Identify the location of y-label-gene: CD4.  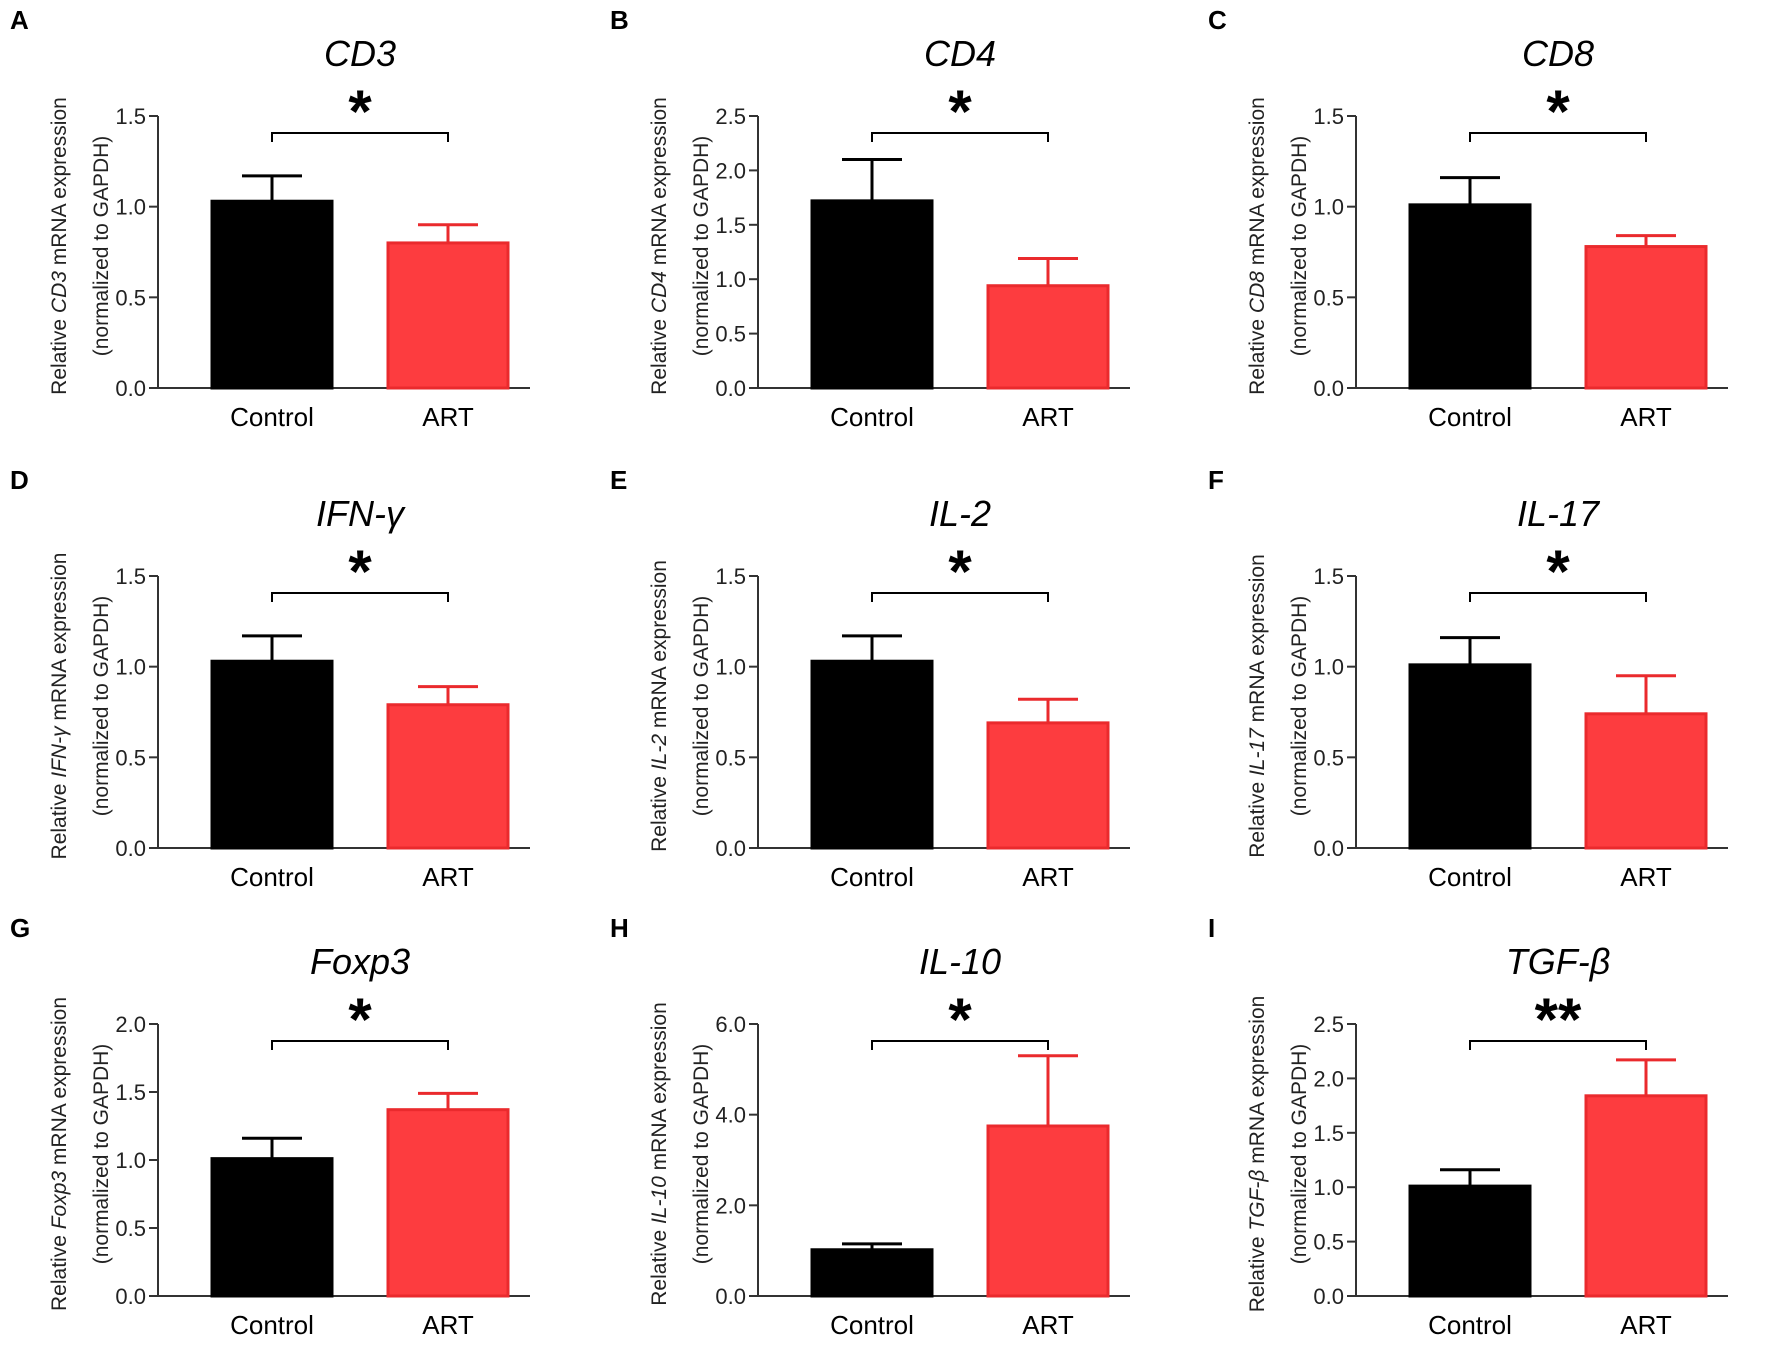
(659, 292).